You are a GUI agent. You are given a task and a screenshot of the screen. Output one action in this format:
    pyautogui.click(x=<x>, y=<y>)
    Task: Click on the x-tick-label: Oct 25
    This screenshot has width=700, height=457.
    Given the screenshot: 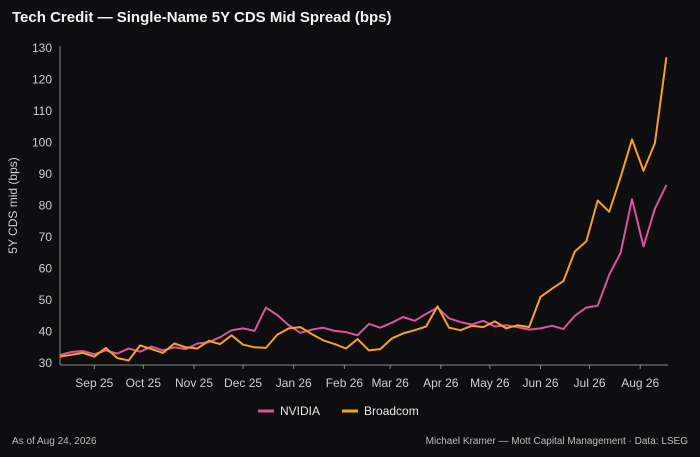 What is the action you would take?
    pyautogui.click(x=144, y=383)
    